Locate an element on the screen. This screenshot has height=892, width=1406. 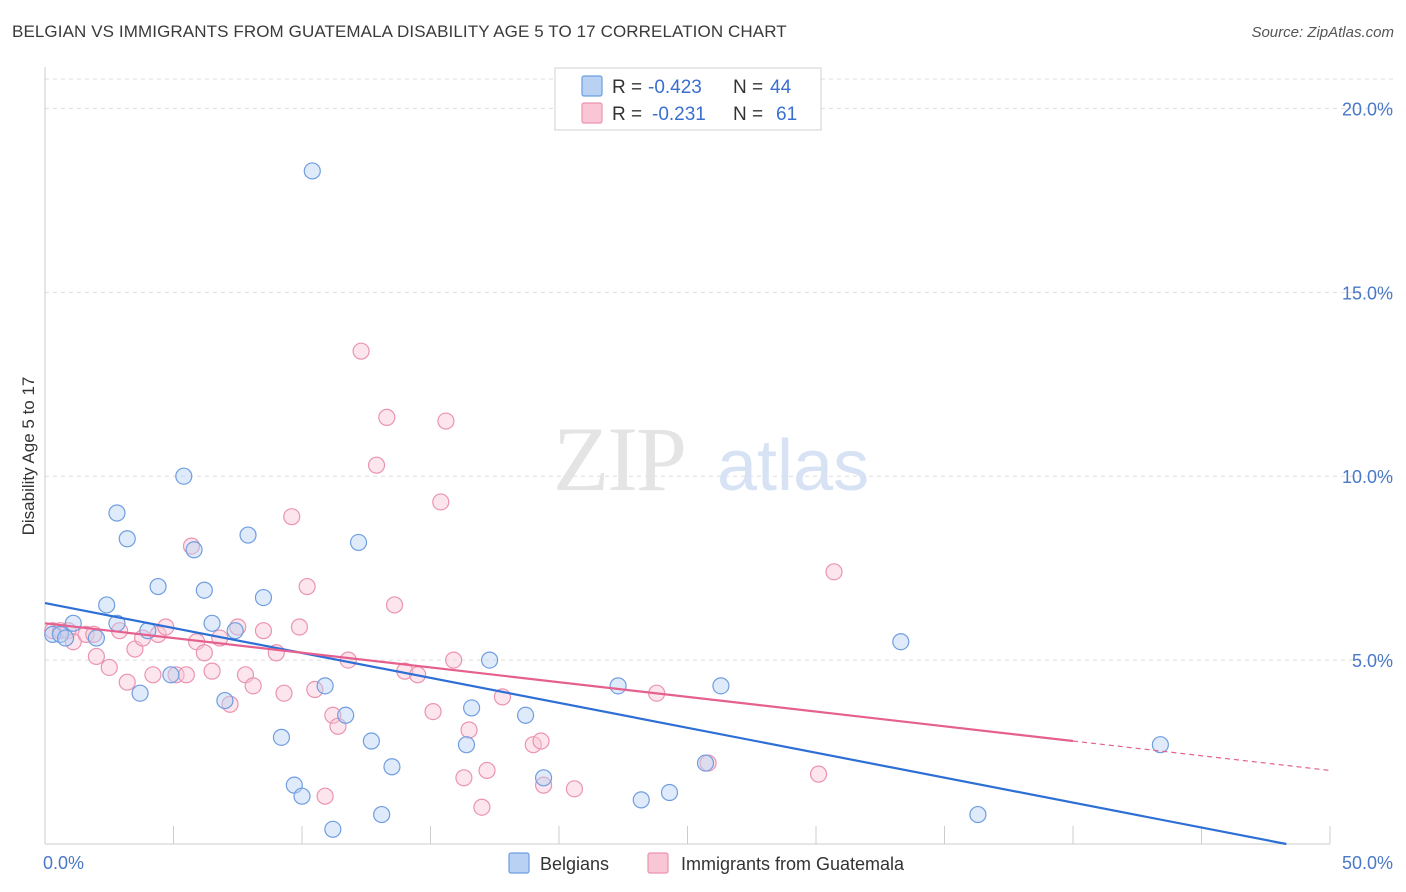
legend-swatch-guatemala is located at coordinates (592, 113).